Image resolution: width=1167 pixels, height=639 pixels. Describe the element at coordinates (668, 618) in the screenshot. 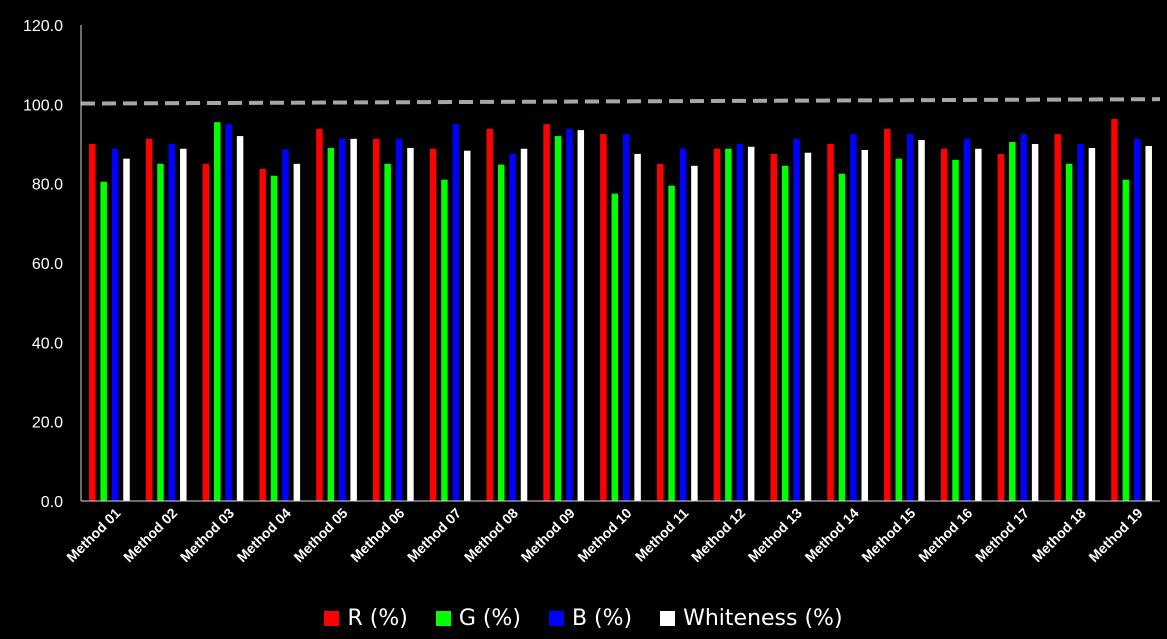

I see `legend-swatch-whiteness` at that location.